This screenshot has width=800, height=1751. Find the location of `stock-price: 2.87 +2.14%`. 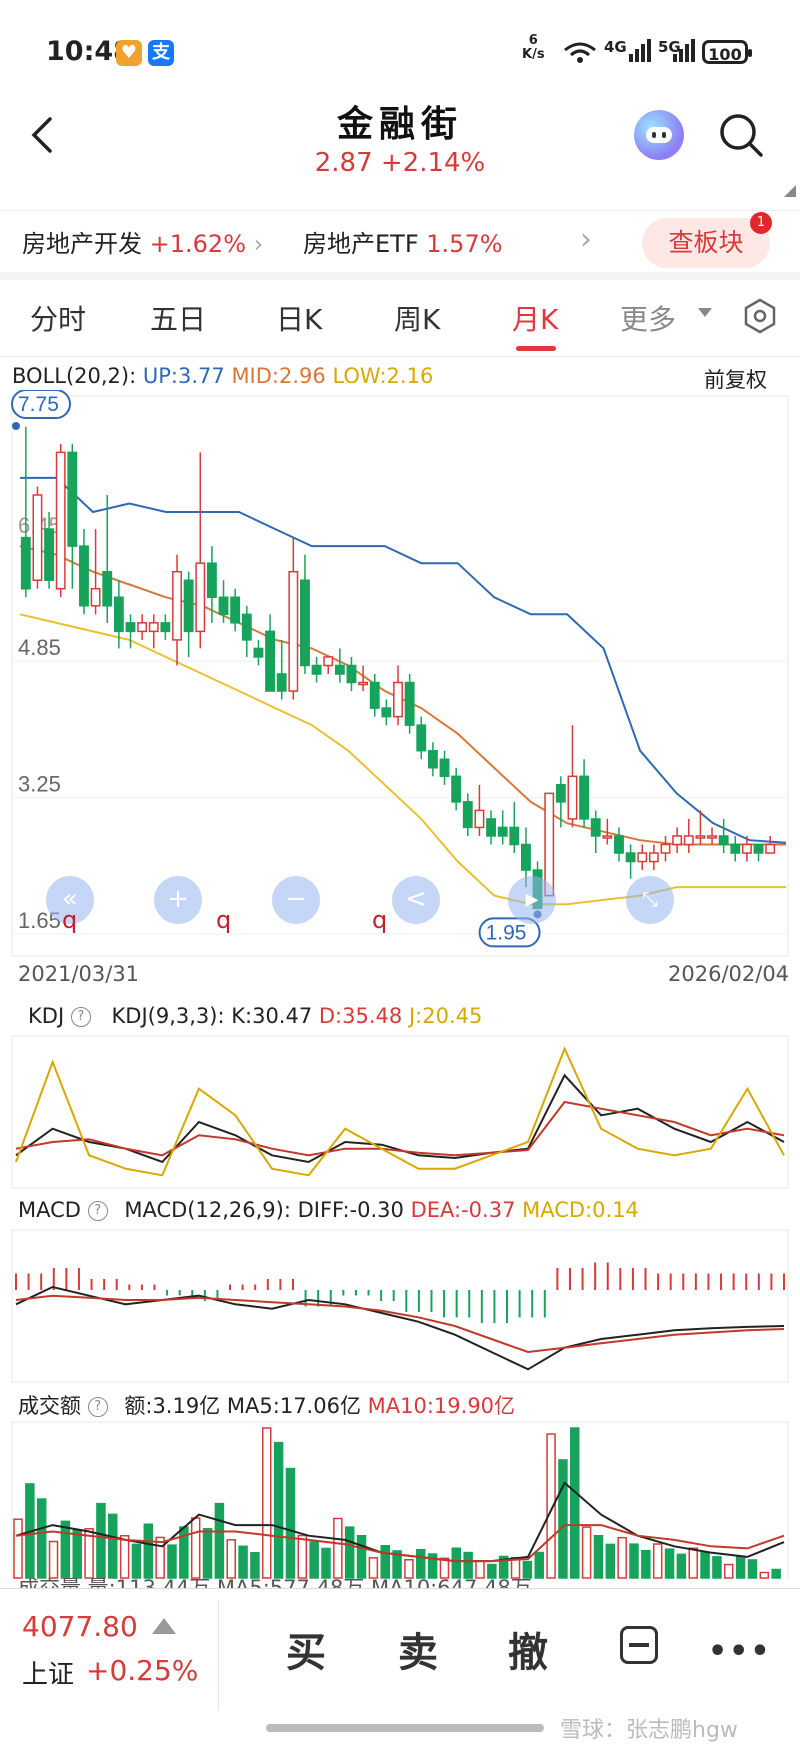

stock-price: 2.87 +2.14% is located at coordinates (400, 163).